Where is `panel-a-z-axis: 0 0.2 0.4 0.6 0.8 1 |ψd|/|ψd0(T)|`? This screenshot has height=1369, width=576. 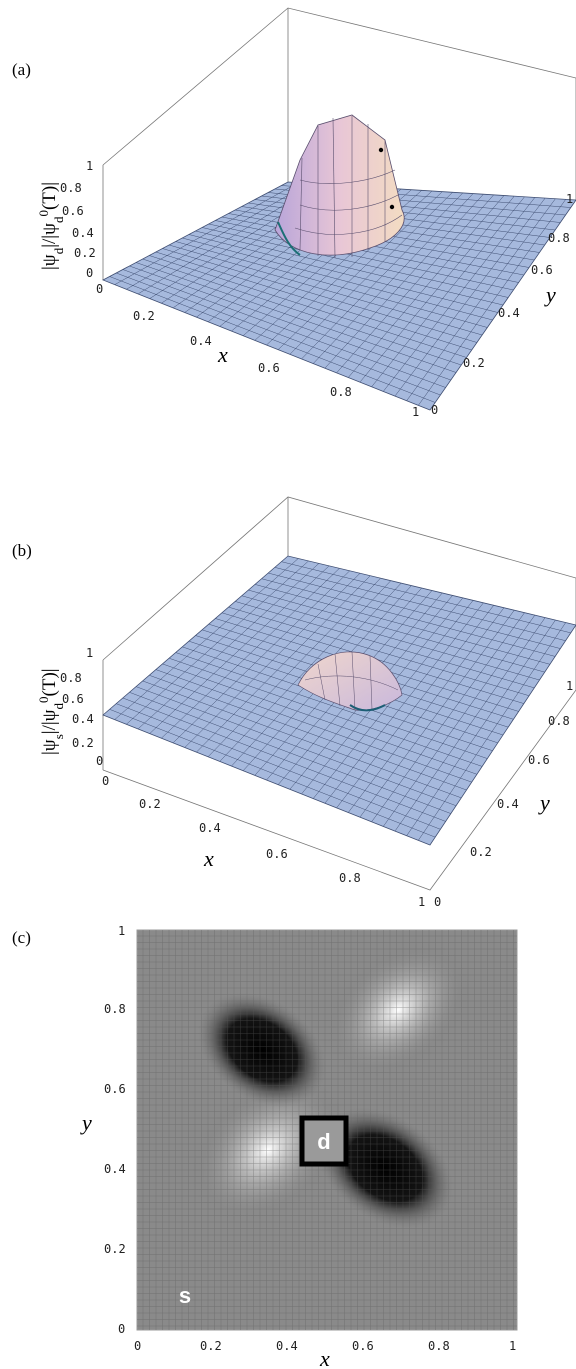 panel-a-z-axis: 0 0.2 0.4 0.6 0.8 1 |ψd|/|ψd0(T)| is located at coordinates (66, 219).